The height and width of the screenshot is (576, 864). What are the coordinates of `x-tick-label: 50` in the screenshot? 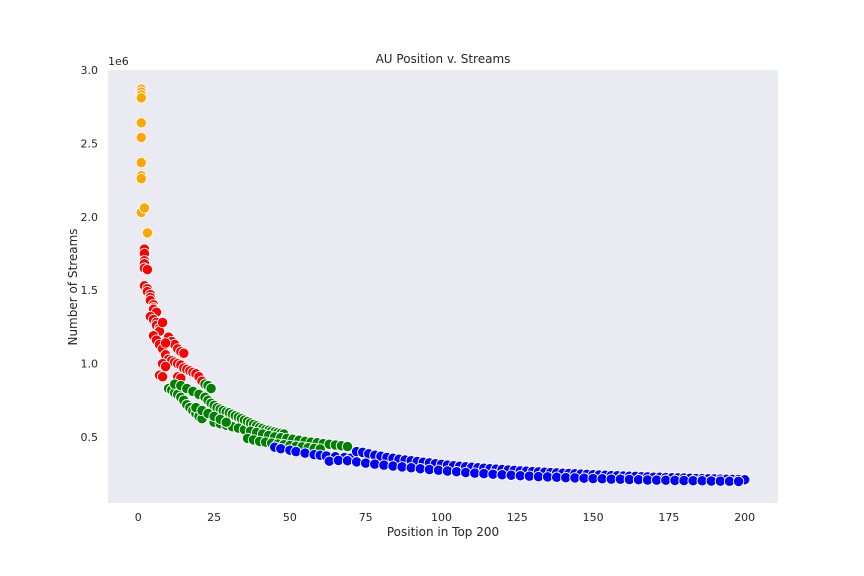 It's located at (290, 517).